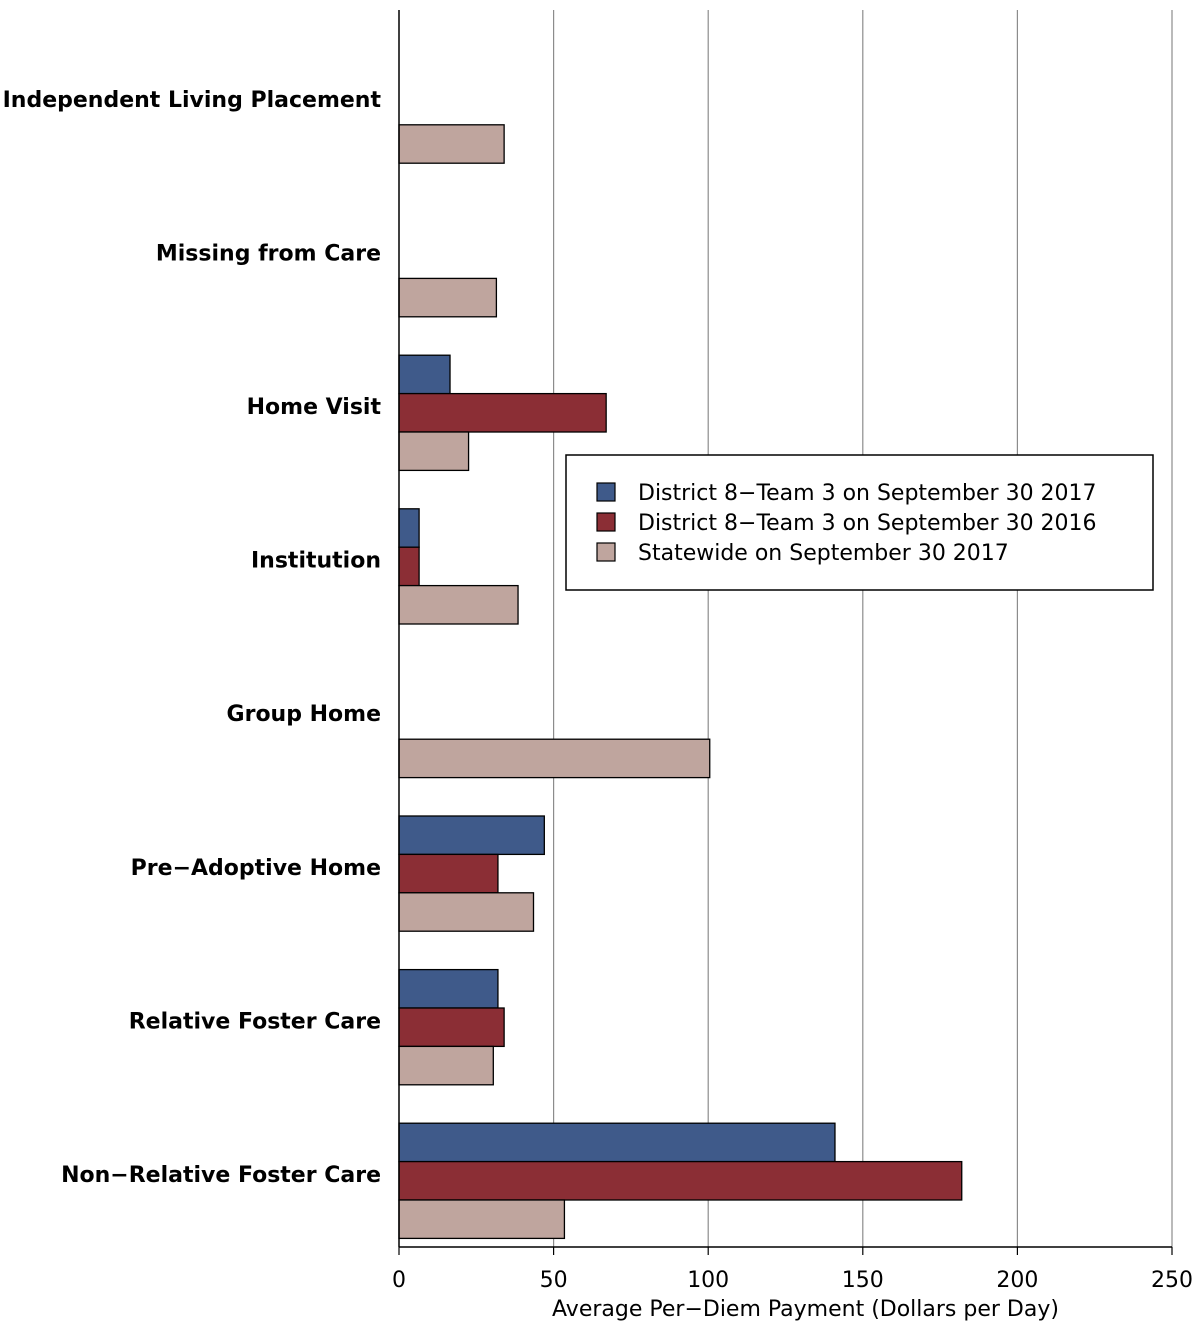  Describe the element at coordinates (792, 1270) in the screenshot. I see `x-ticks: 0 50 100 150 200 250` at that location.